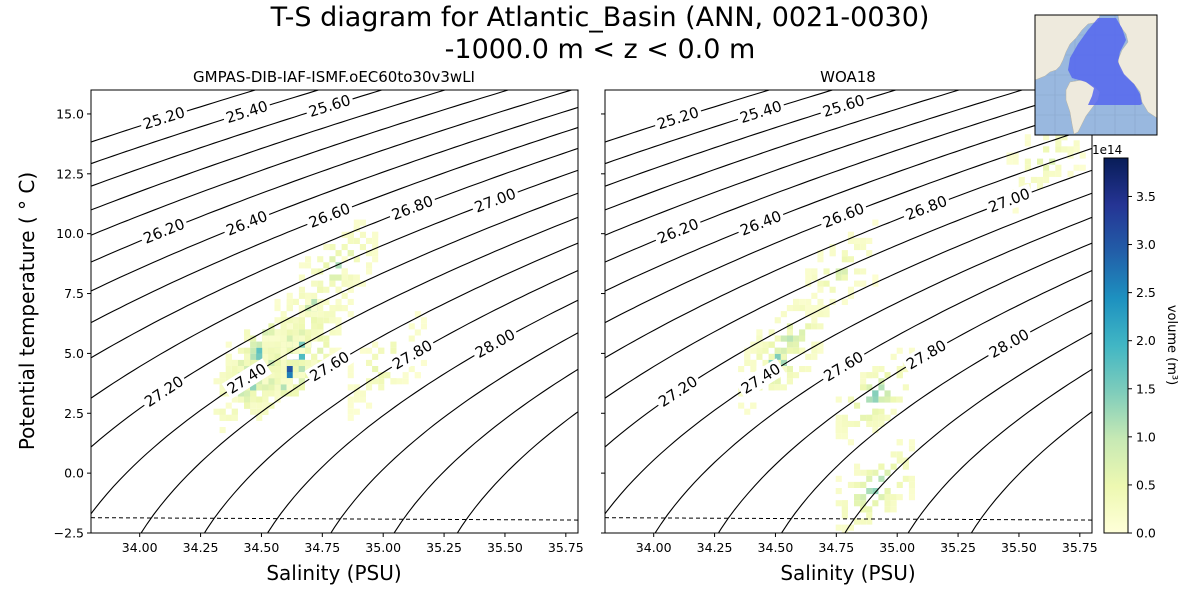  I want to click on y-tick-label: 10.0, so click(70, 233).